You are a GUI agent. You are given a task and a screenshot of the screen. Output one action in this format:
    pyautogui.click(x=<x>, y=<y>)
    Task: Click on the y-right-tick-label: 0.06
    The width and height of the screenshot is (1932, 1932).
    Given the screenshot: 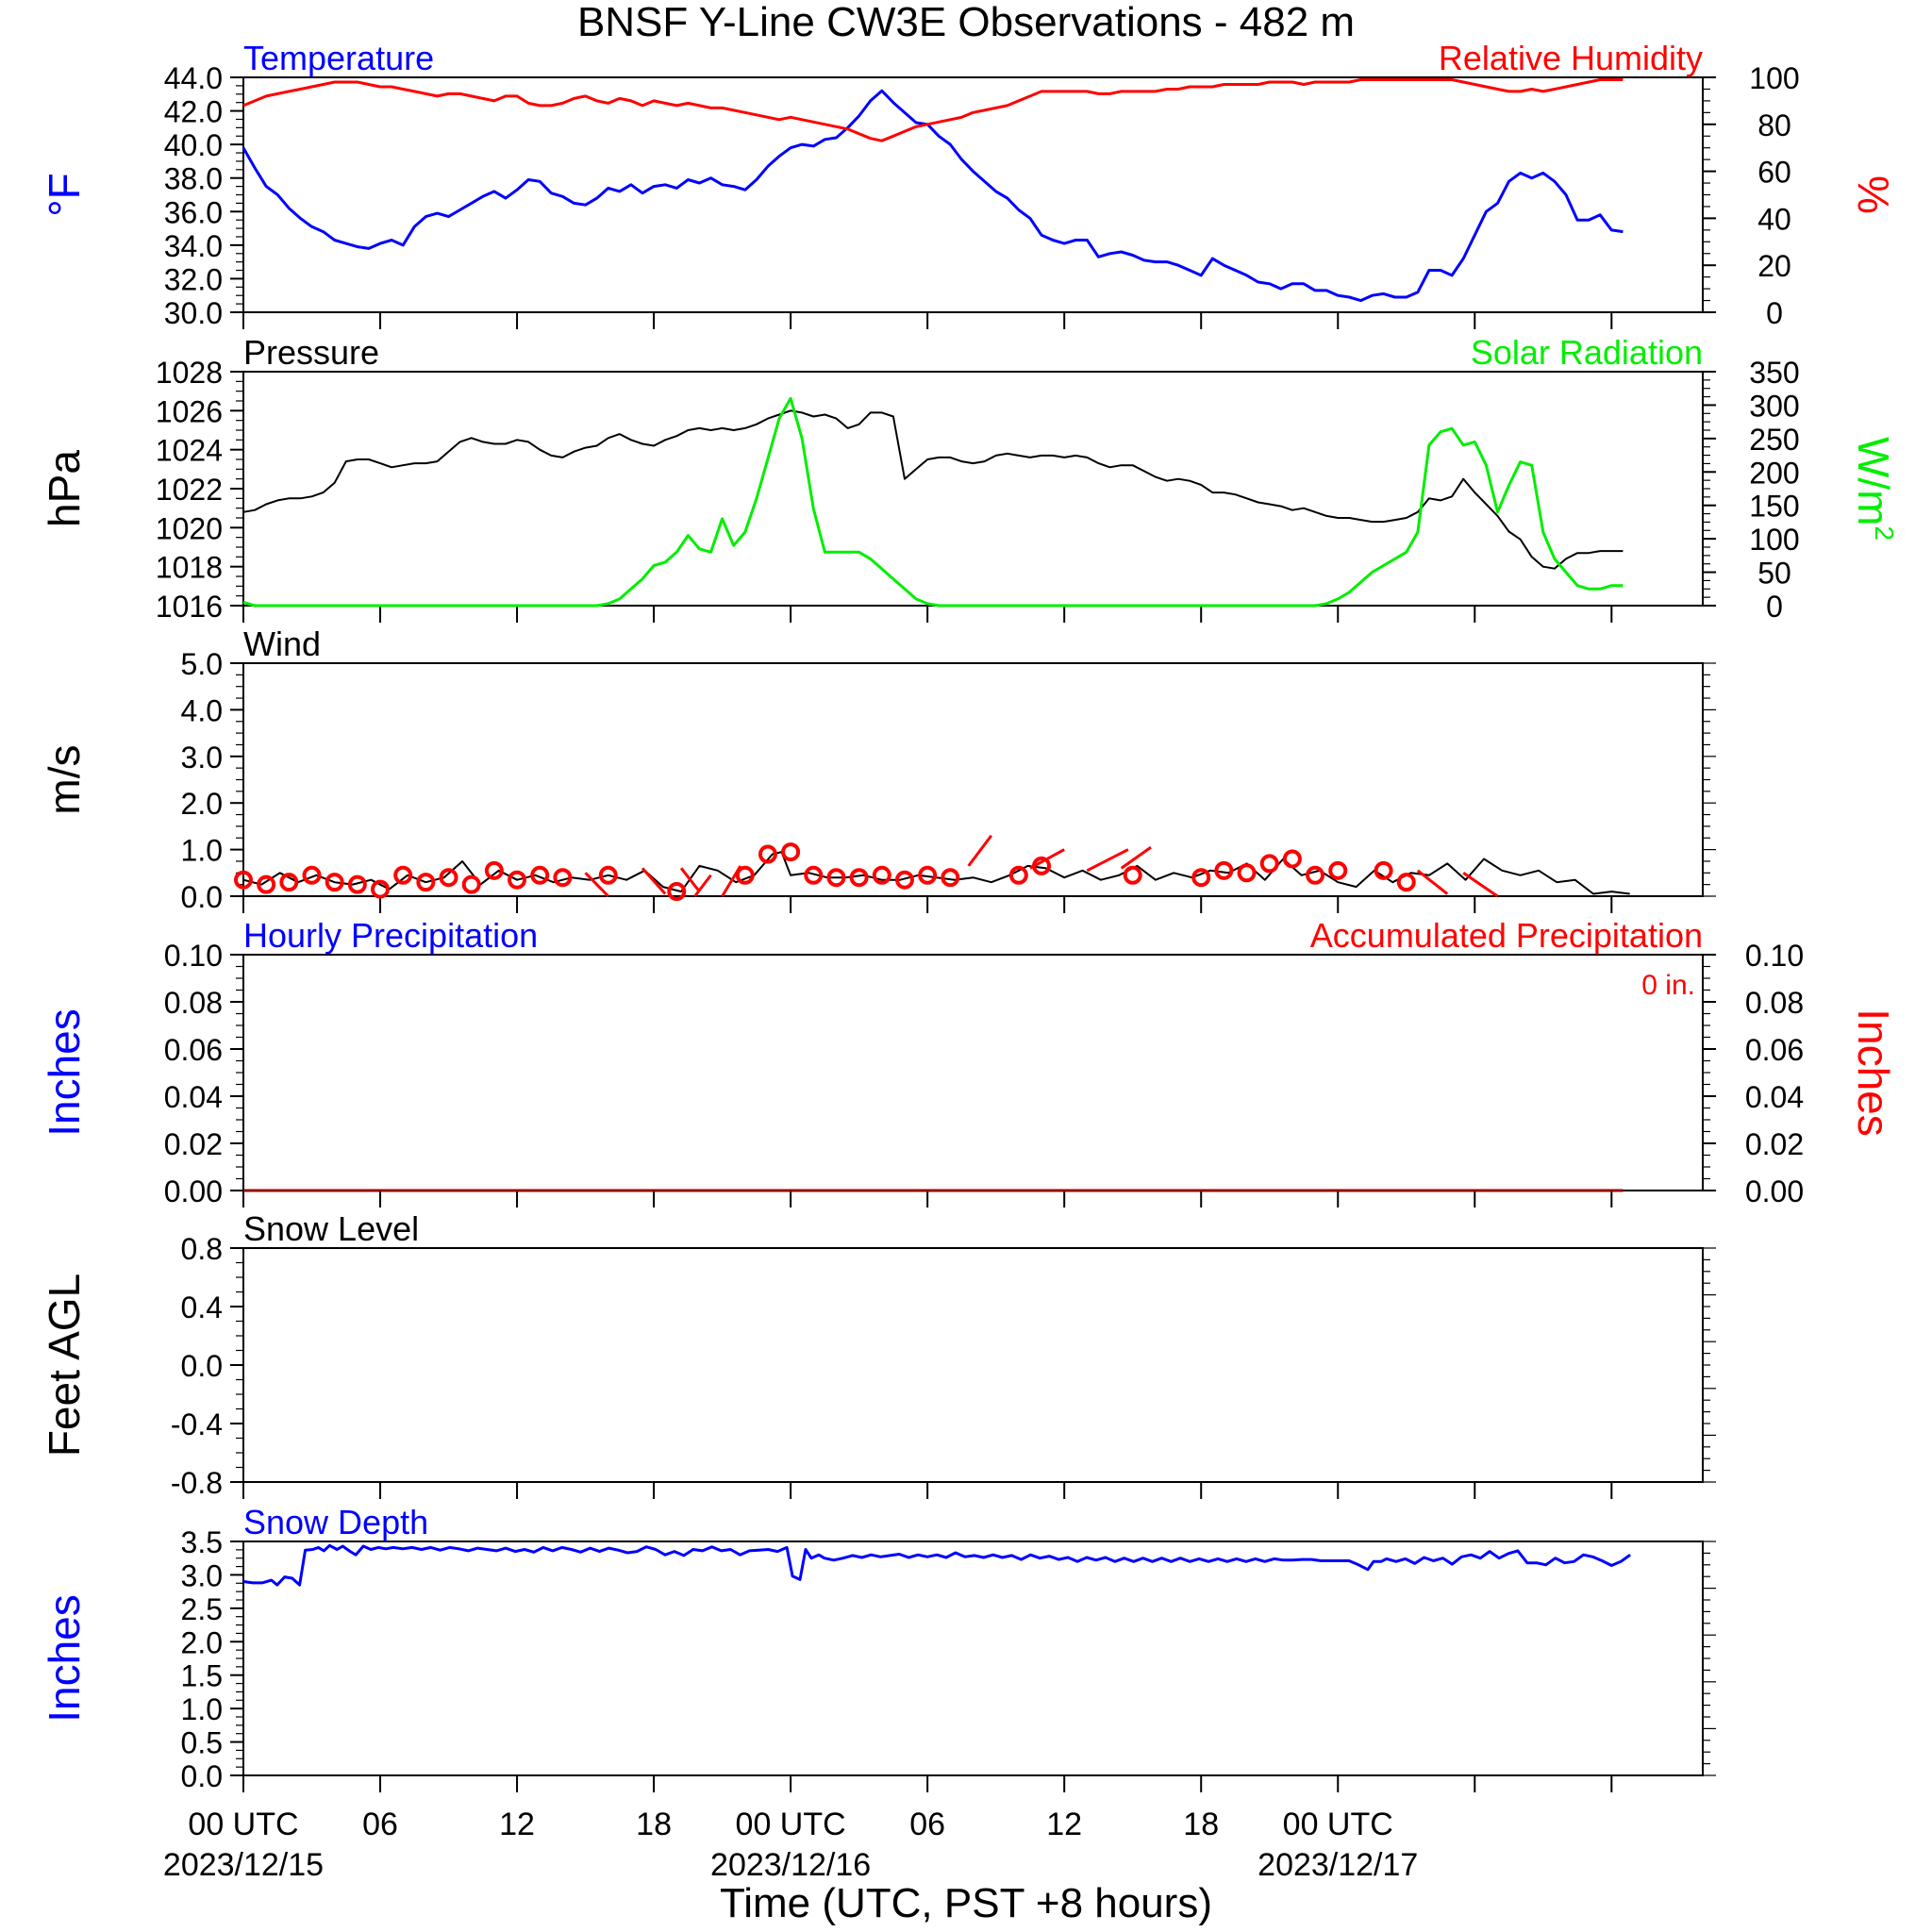 What is the action you would take?
    pyautogui.click(x=1775, y=1050)
    